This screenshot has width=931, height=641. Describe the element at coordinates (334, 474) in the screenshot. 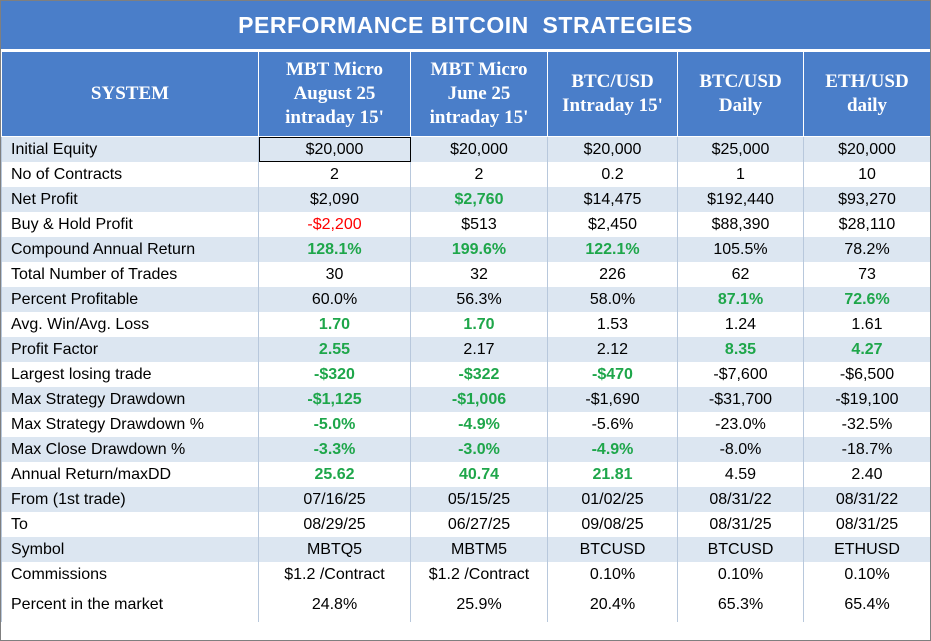

I see `cell-value: 25.62` at that location.